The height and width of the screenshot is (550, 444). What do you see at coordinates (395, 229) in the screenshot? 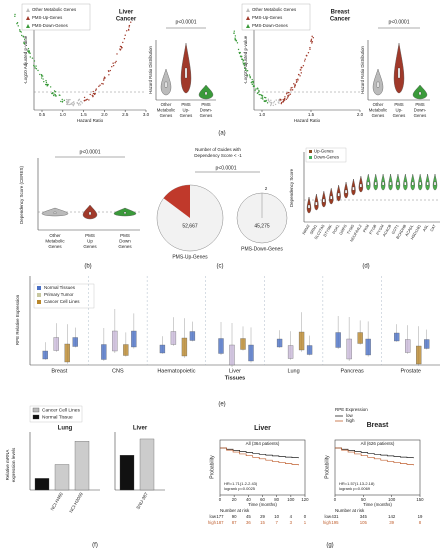
I see `label: GOT1` at bounding box center [395, 229].